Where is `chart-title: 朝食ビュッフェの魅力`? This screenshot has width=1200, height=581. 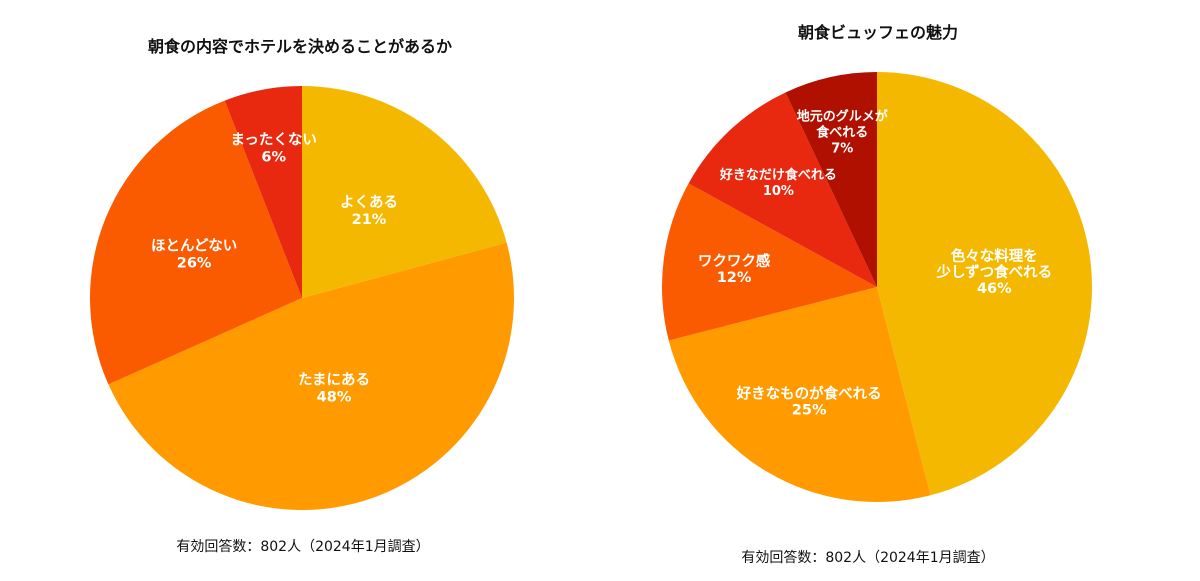 chart-title: 朝食ビュッフェの魅力 is located at coordinates (878, 32).